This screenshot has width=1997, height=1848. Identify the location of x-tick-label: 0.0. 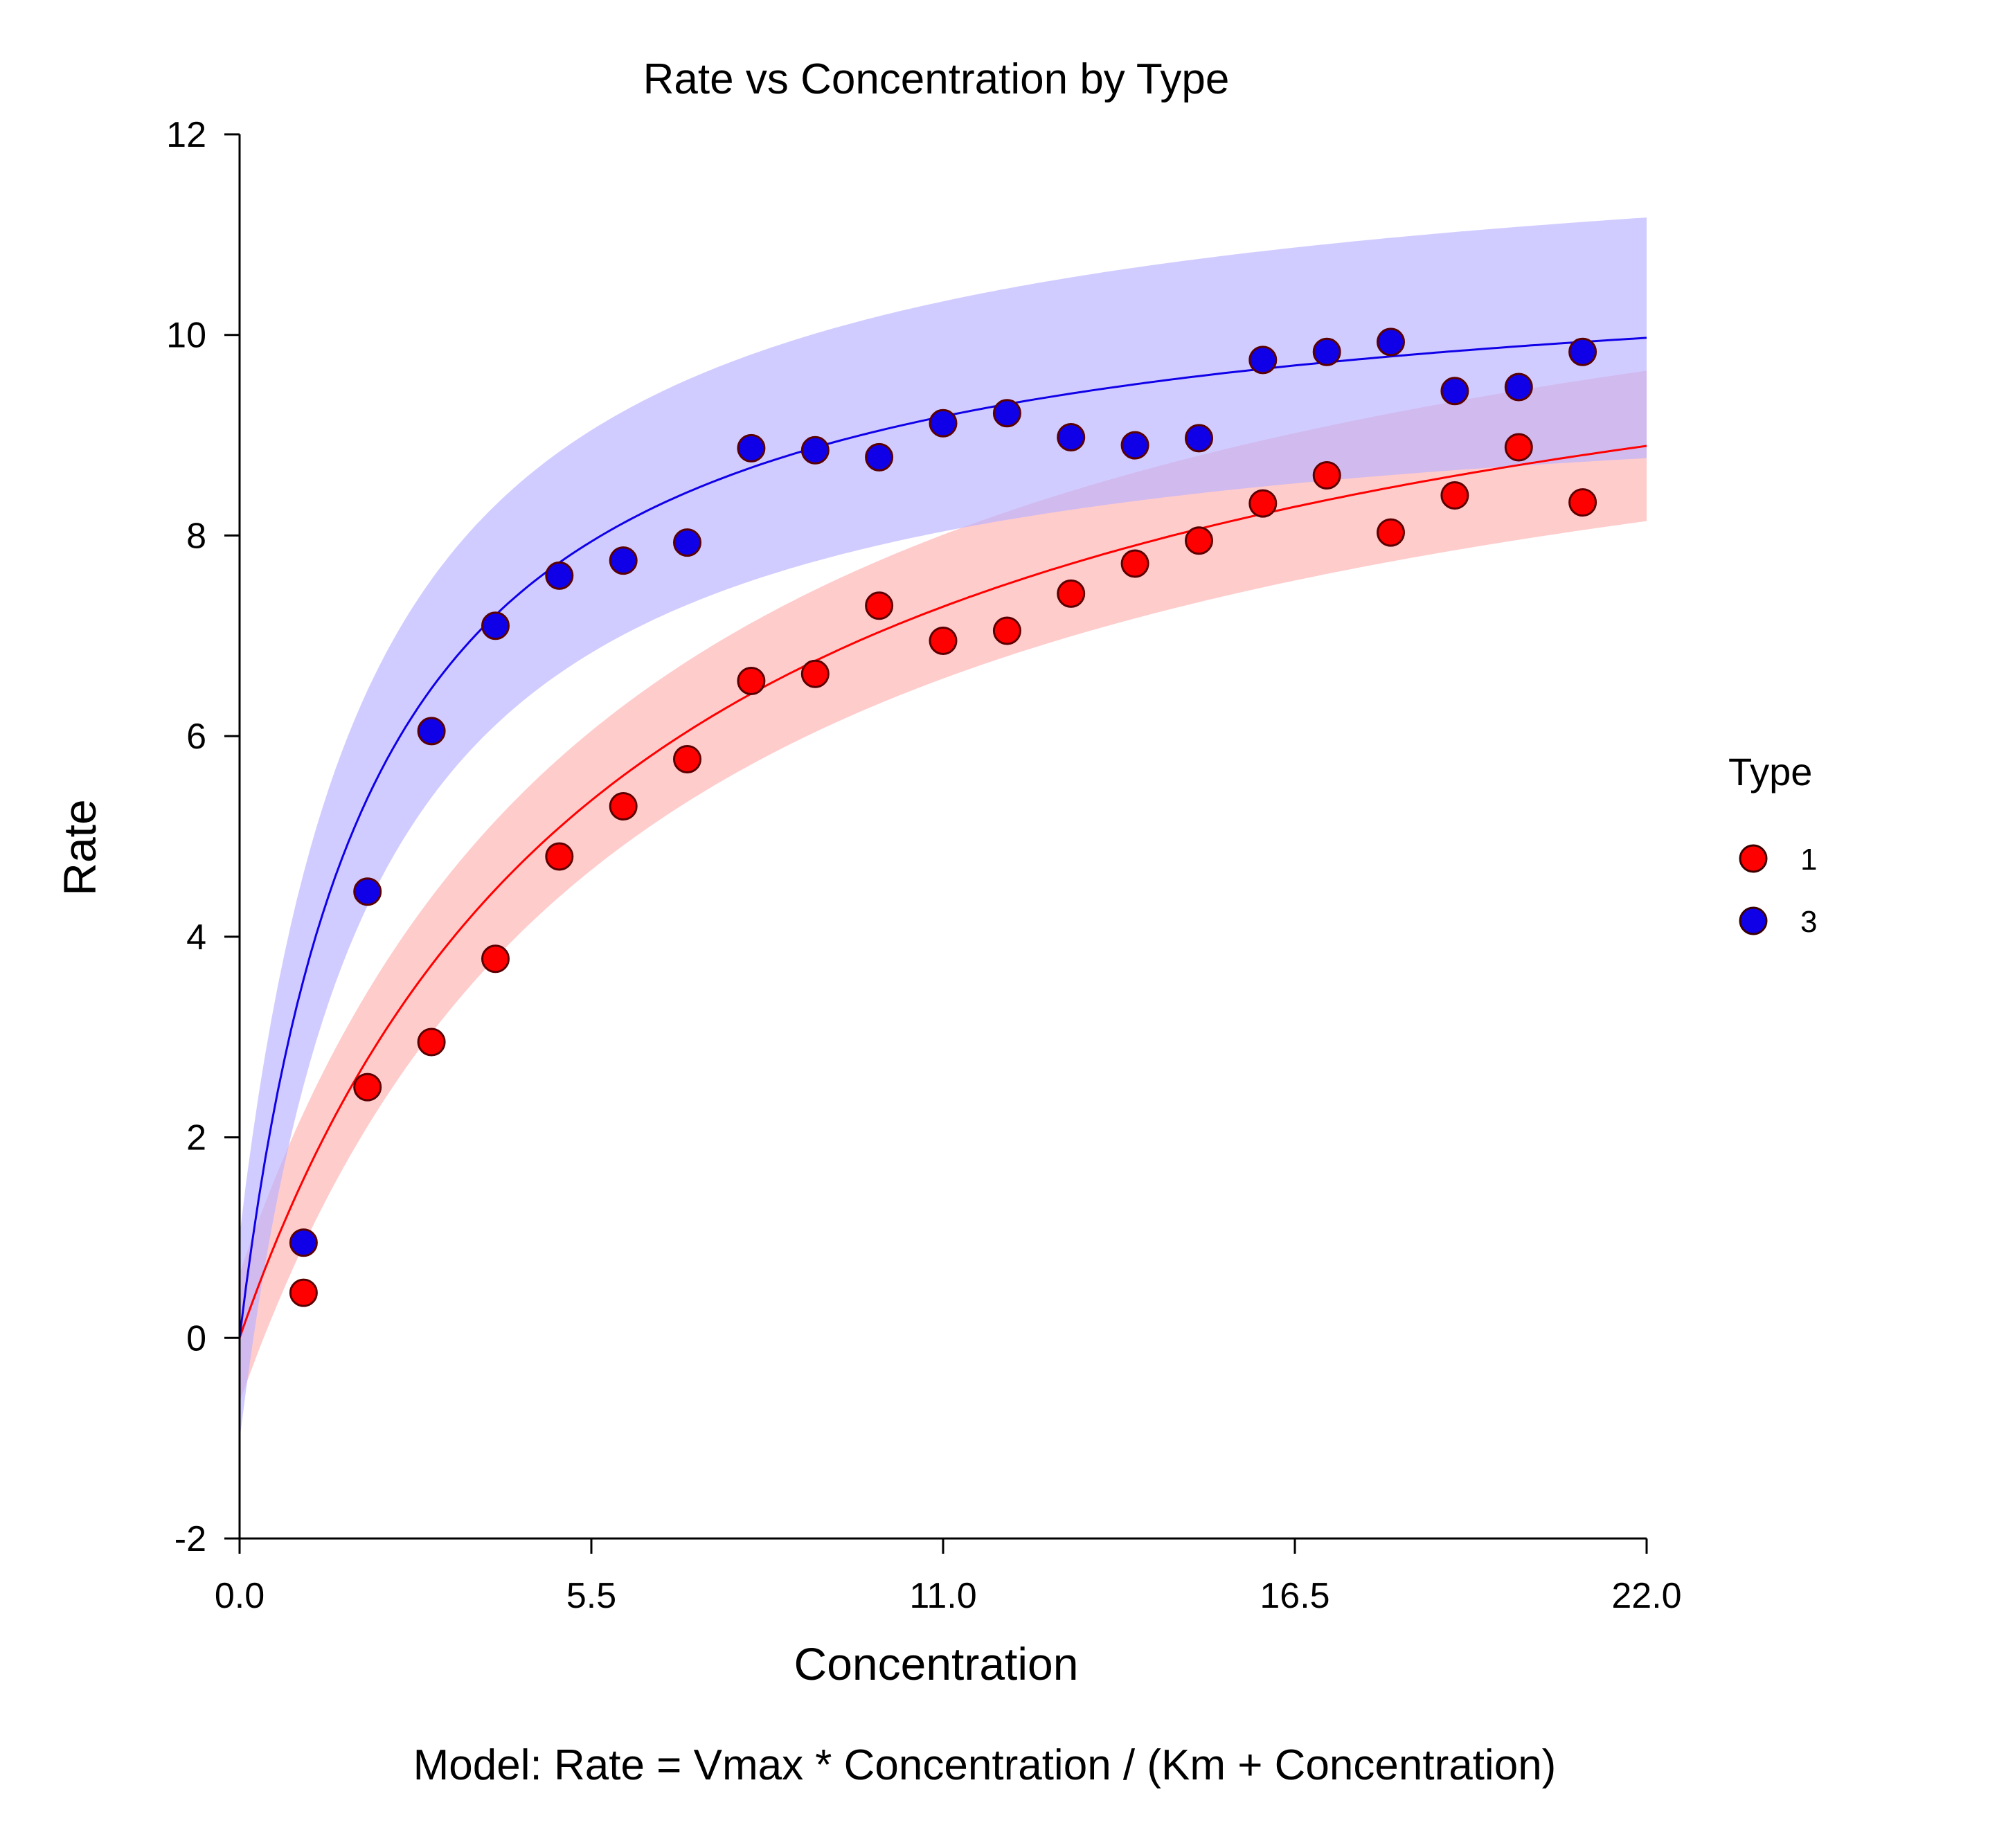
(240, 1596).